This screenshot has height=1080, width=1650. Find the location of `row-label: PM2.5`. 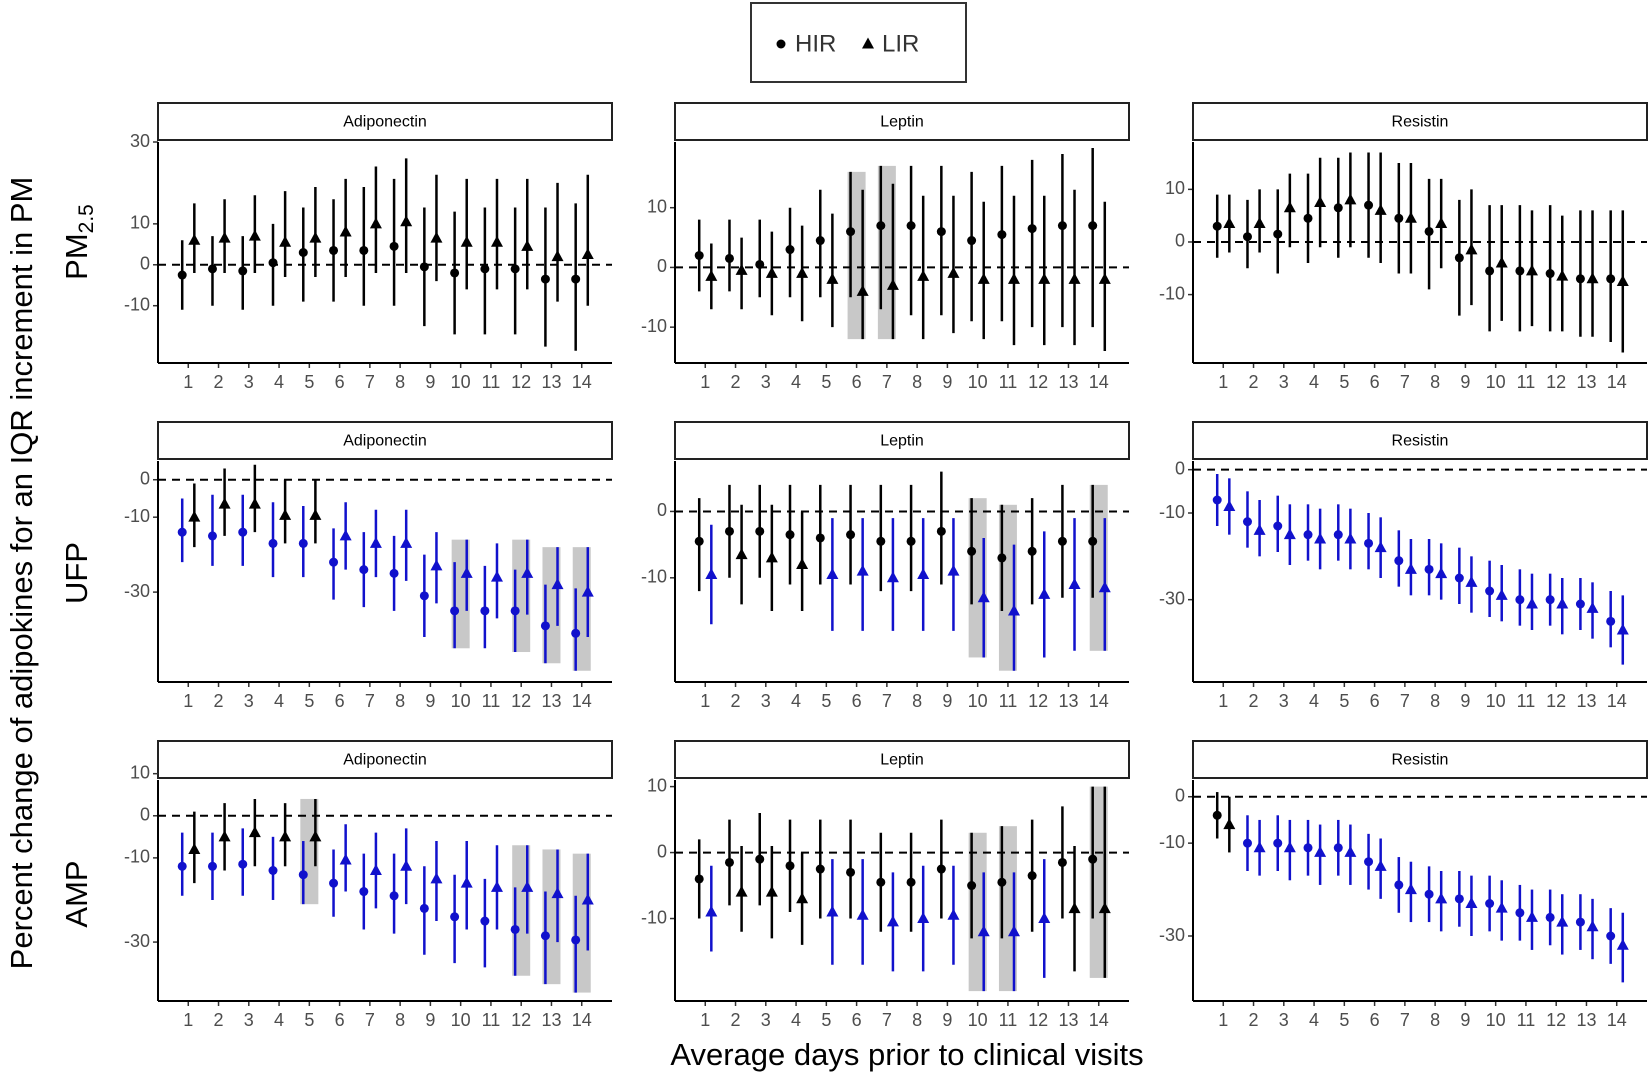

row-label: PM2.5 is located at coordinates (78, 242).